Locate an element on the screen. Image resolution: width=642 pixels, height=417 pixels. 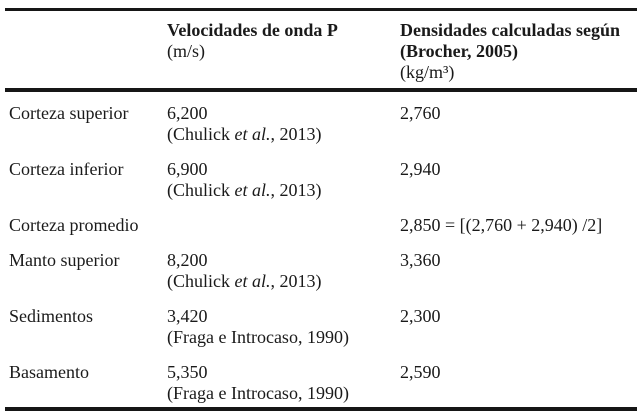
density-value: 2,760 is located at coordinates (420, 113).